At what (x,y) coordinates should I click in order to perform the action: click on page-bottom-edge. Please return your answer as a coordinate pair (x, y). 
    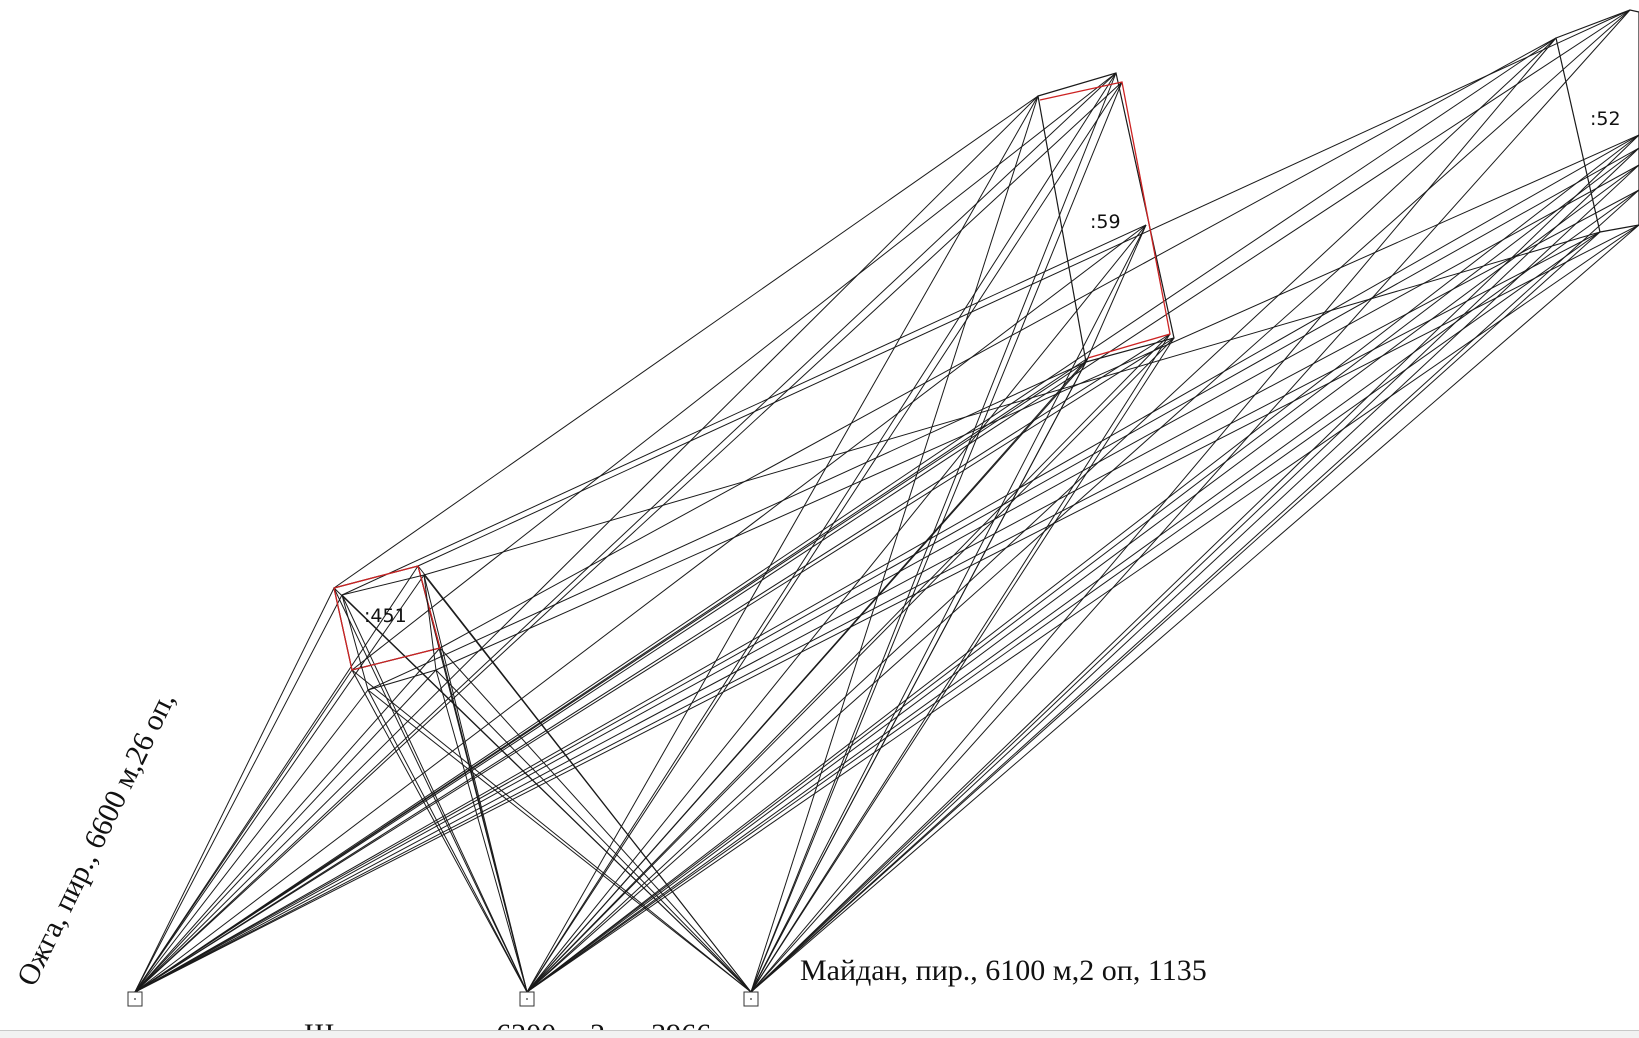
    Looking at the image, I should click on (819, 1034).